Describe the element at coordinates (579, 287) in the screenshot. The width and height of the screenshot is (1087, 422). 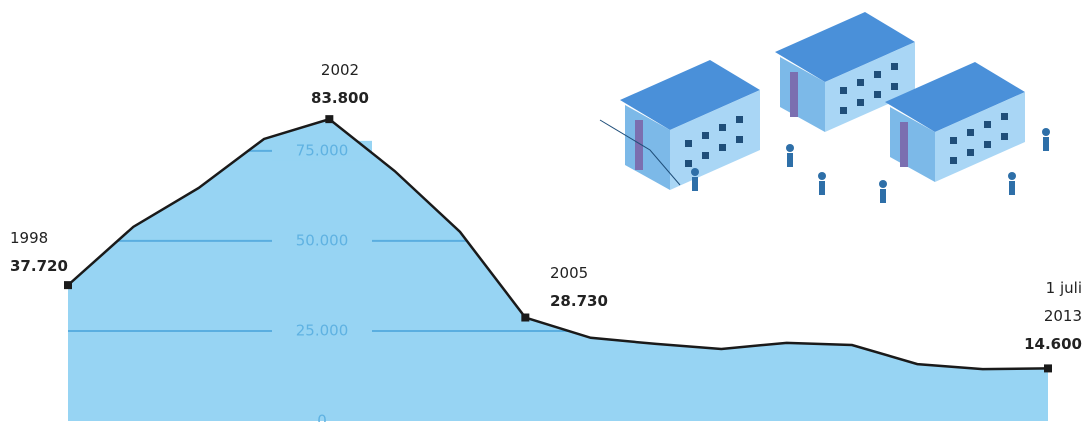
I see `point-annotation: 2005 28.730` at that location.